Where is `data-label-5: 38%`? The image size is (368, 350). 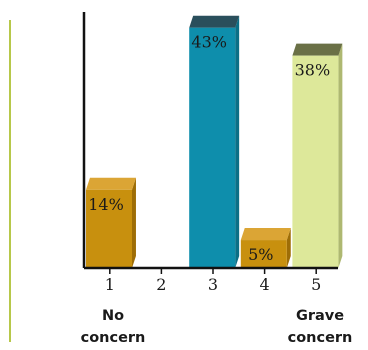 data-label-5: 38% is located at coordinates (313, 70).